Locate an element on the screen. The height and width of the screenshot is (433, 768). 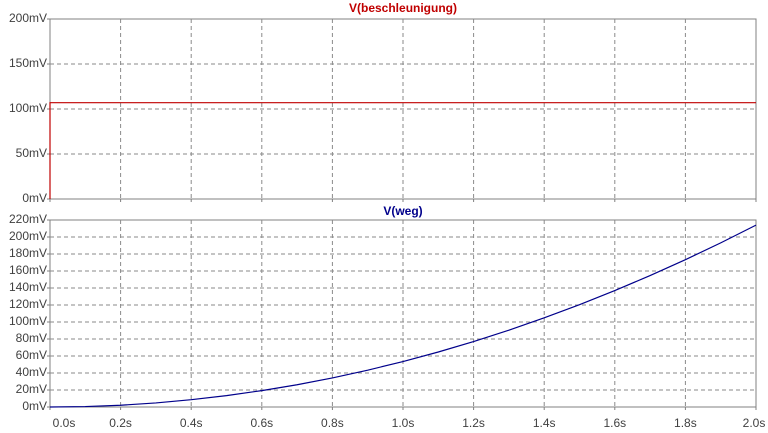
x-tick-label: 0.2s is located at coordinates (120, 423).